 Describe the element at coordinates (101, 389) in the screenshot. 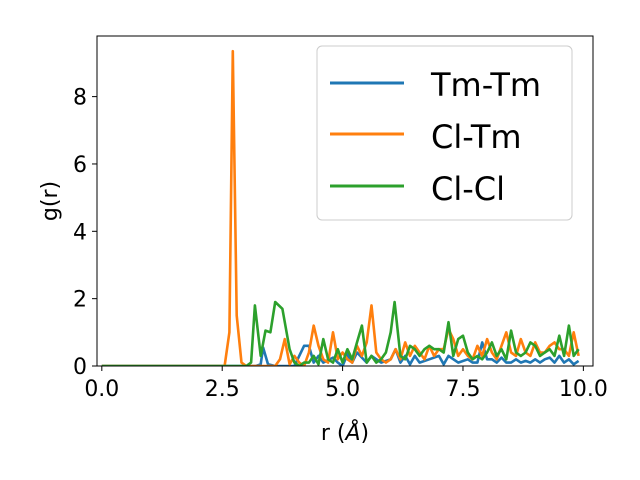

I see `x-tick-label: 0.0` at that location.